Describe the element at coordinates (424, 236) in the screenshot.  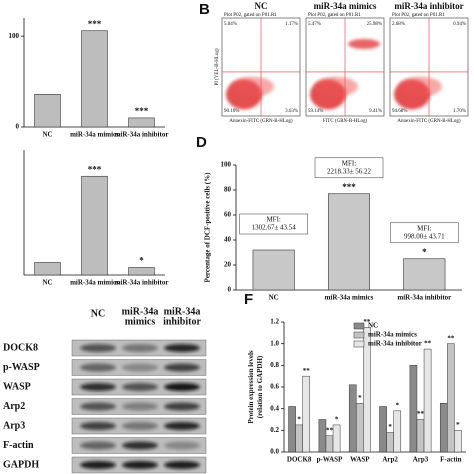
I see `mfi-label: 998.00± 43.71` at that location.